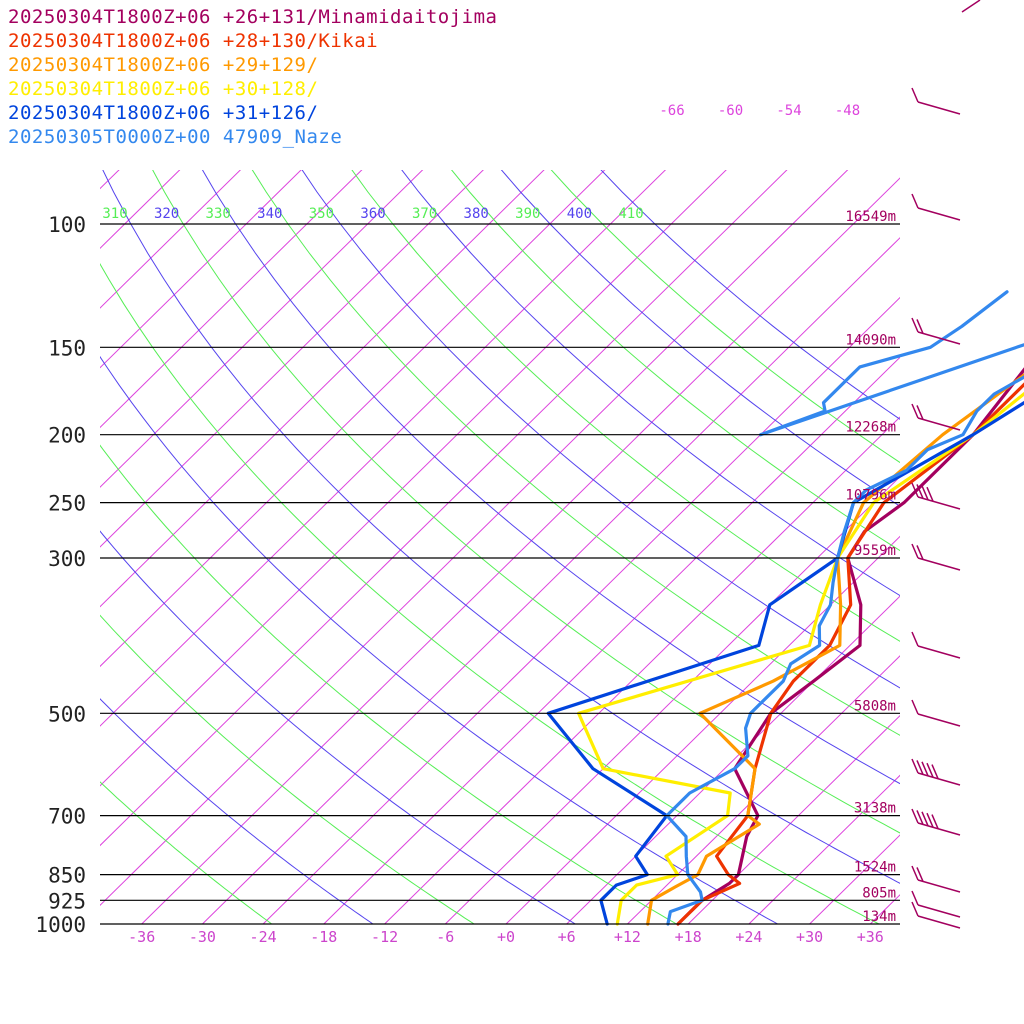 The height and width of the screenshot is (1024, 1024). What do you see at coordinates (870, 937) in the screenshot?
I see `temperature-tick-label: +36` at bounding box center [870, 937].